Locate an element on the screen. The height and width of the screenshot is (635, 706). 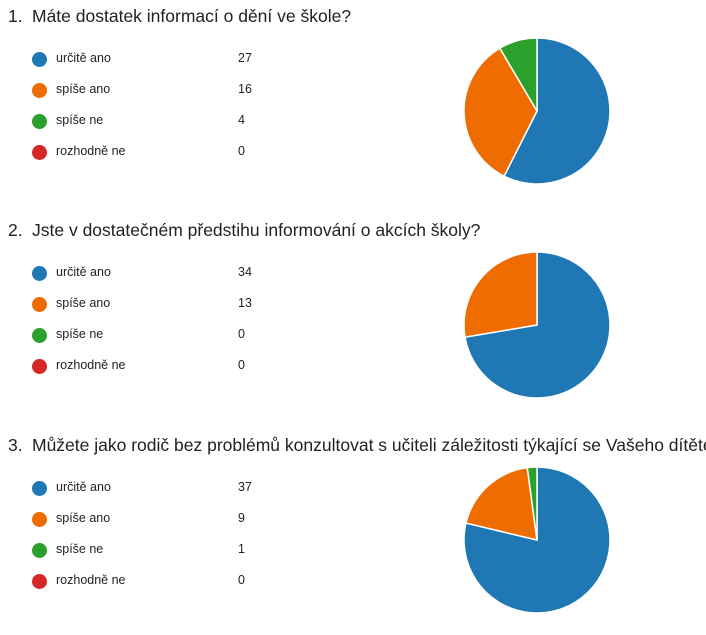
legend-count: 37 is located at coordinates (245, 487).